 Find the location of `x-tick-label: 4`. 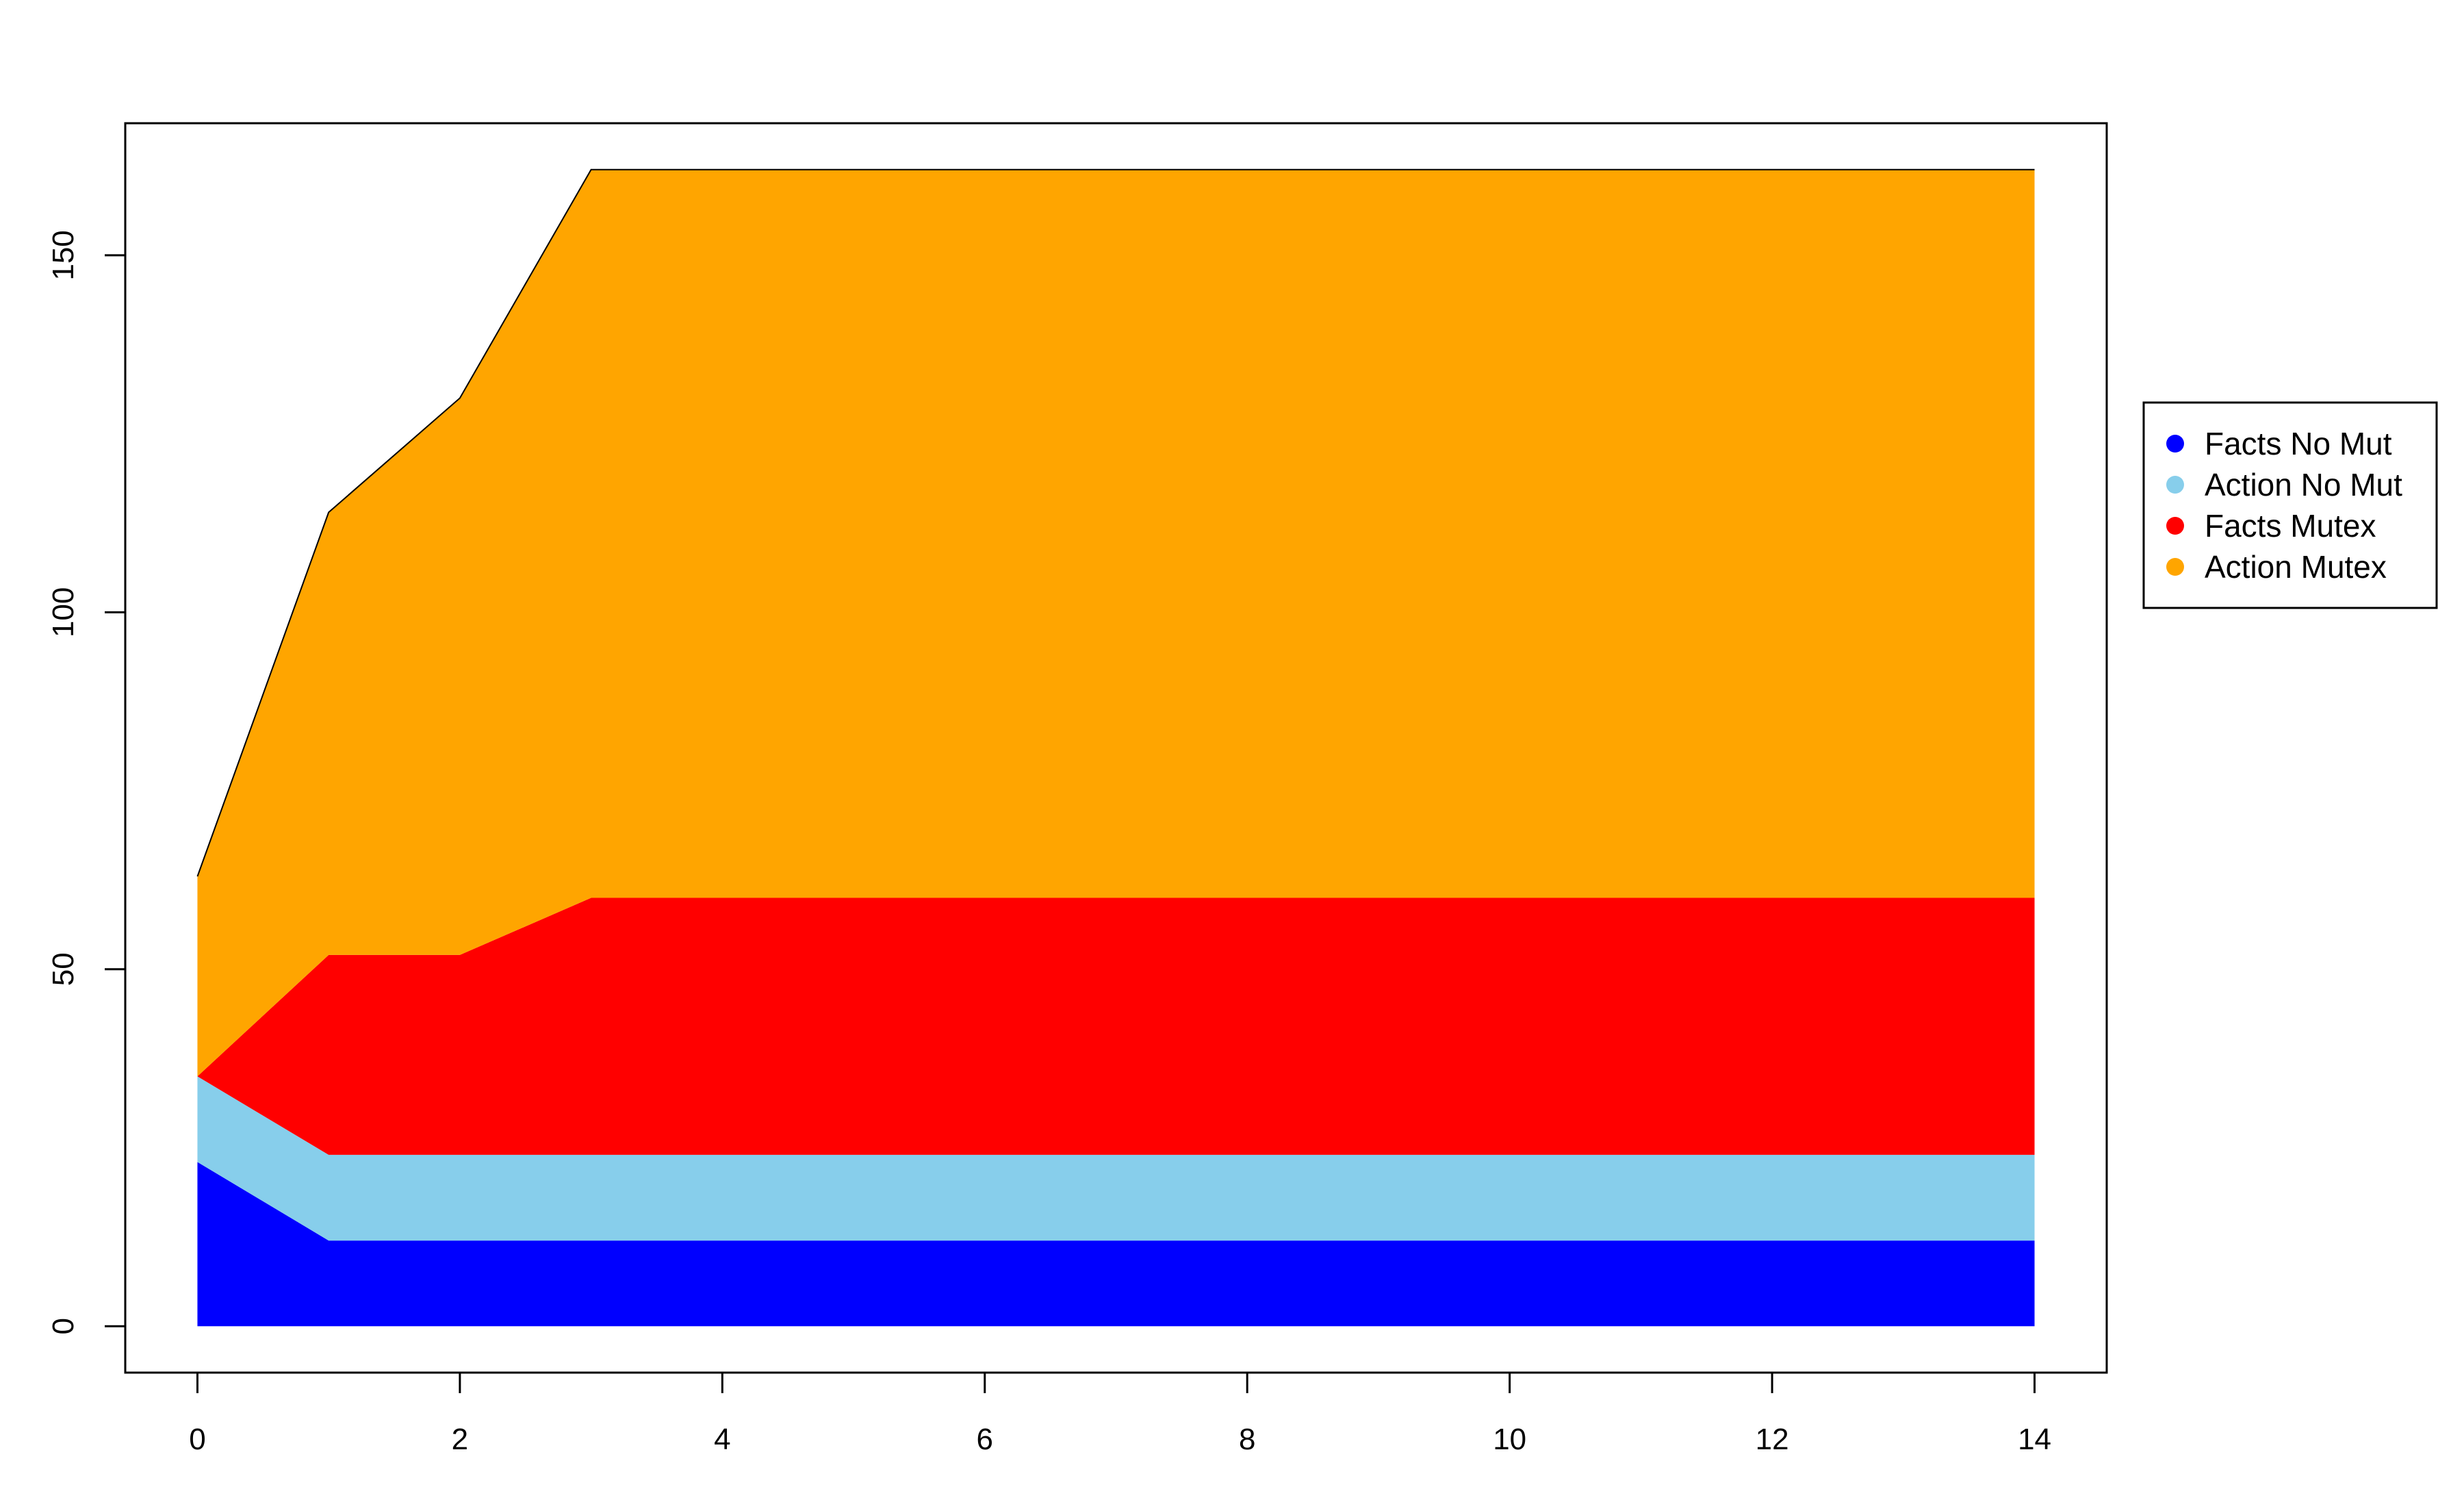

x-tick-label: 4 is located at coordinates (722, 1439).